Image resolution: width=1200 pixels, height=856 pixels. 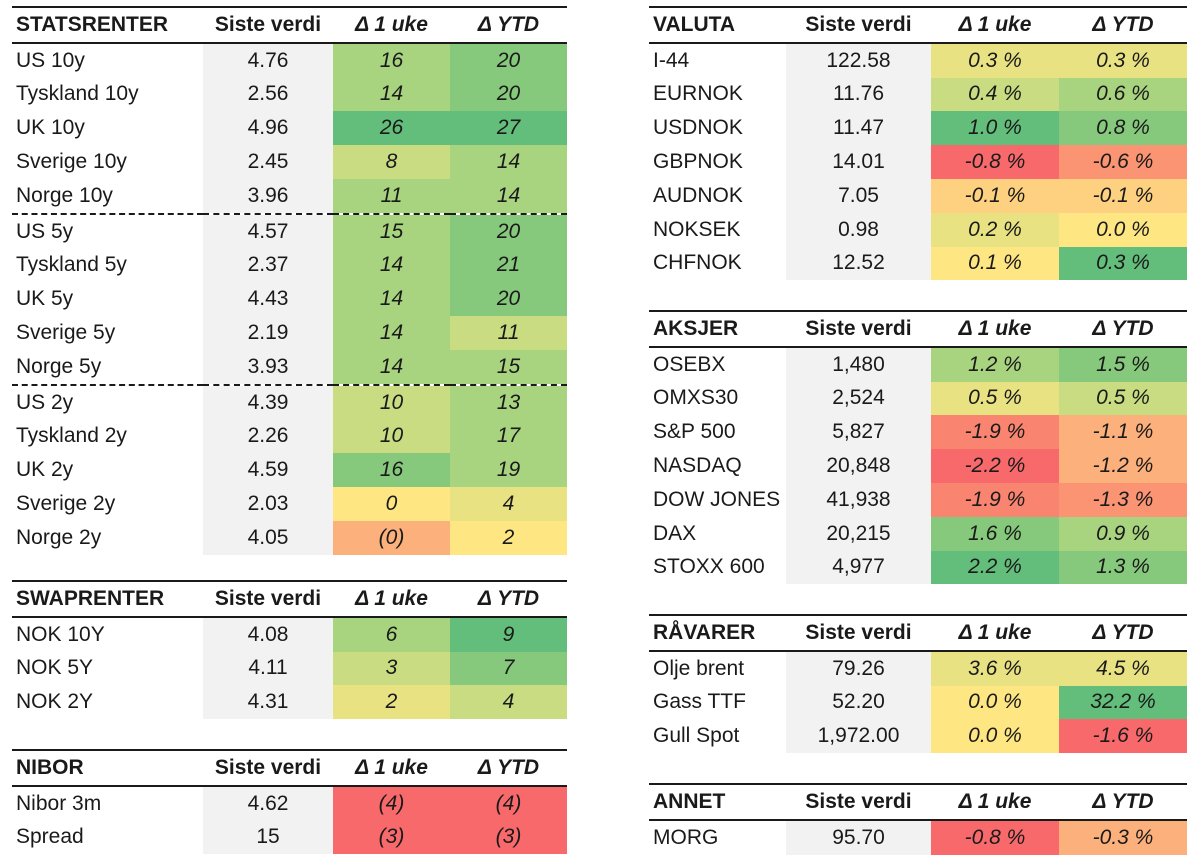 I want to click on week-change-cell: 15, so click(x=391, y=230).